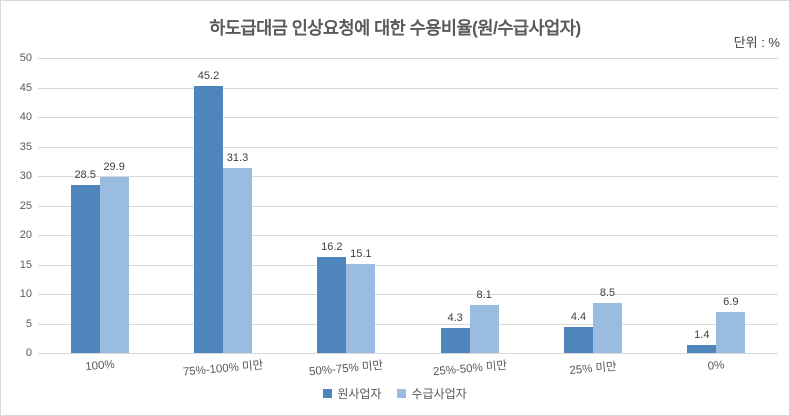  I want to click on y-axis-tick-label: 20, so click(25, 235).